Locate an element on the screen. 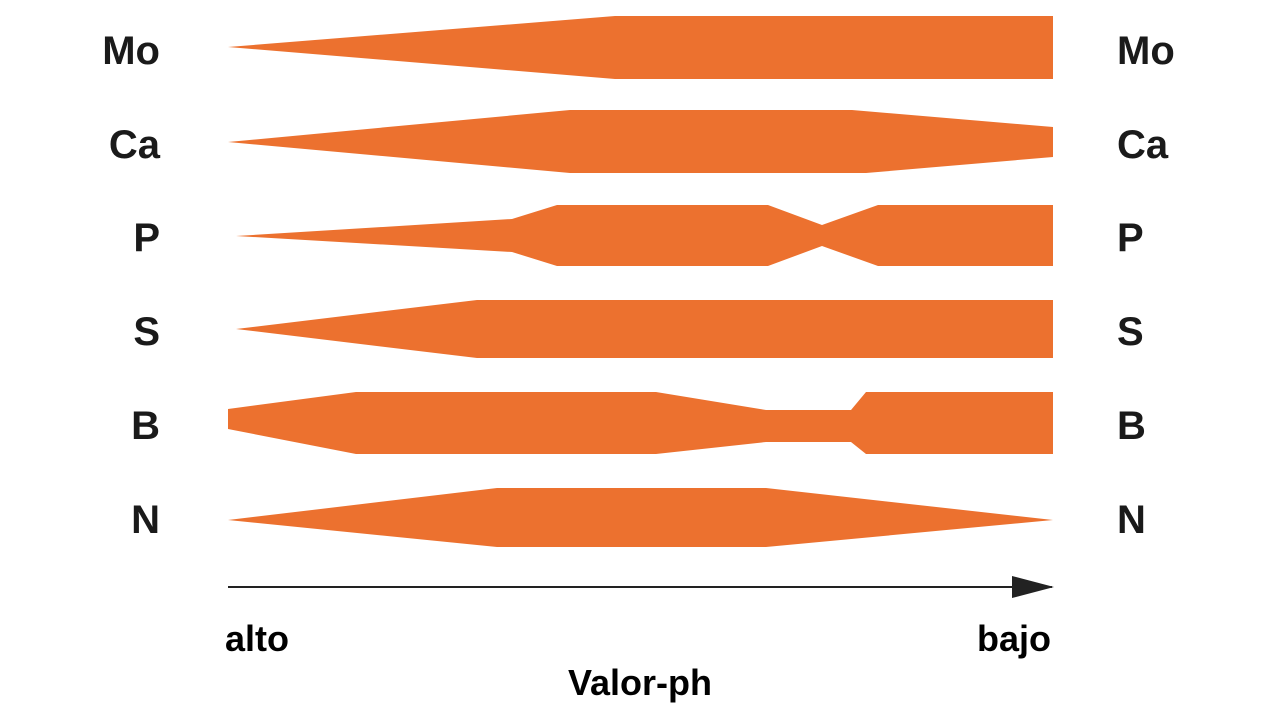 Image resolution: width=1280 pixels, height=720 pixels. axis-title: Valor-ph is located at coordinates (640, 682).